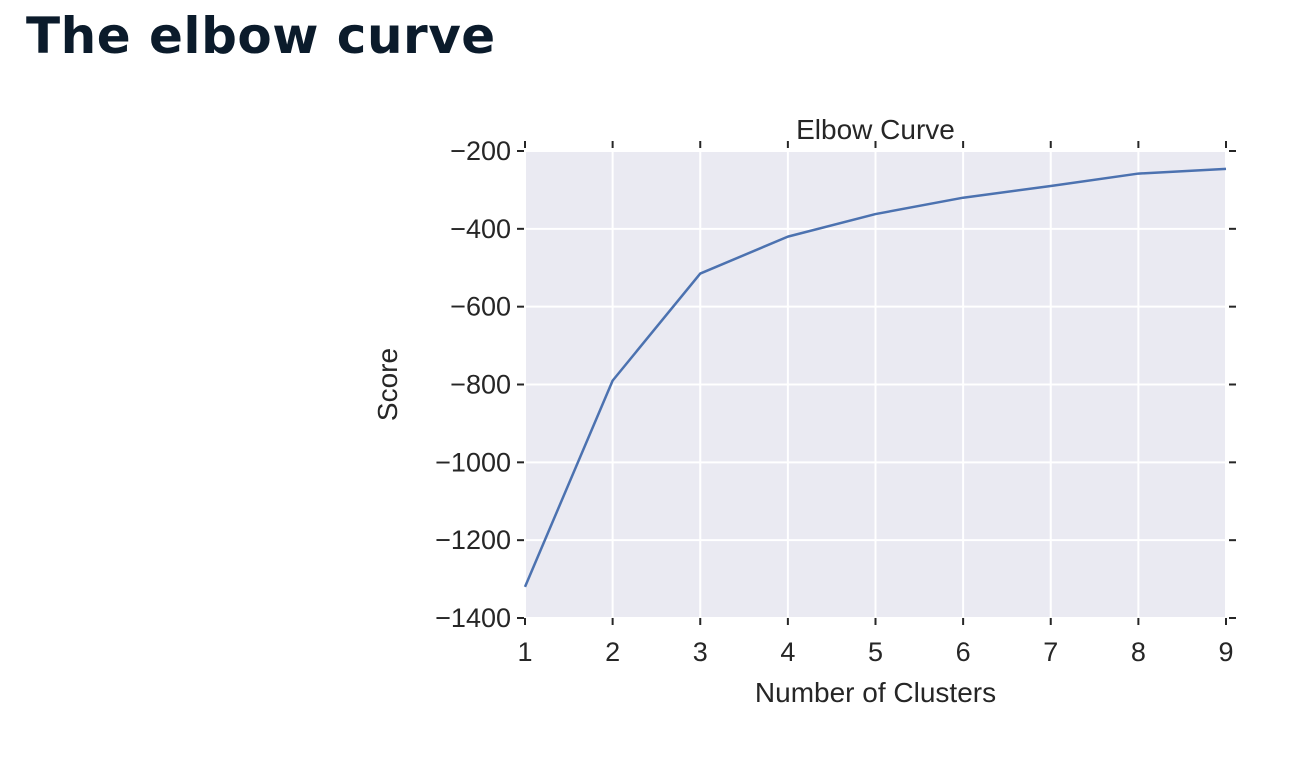 This screenshot has height=775, width=1307. Describe the element at coordinates (480, 151) in the screenshot. I see `y-tick-label: −200` at that location.